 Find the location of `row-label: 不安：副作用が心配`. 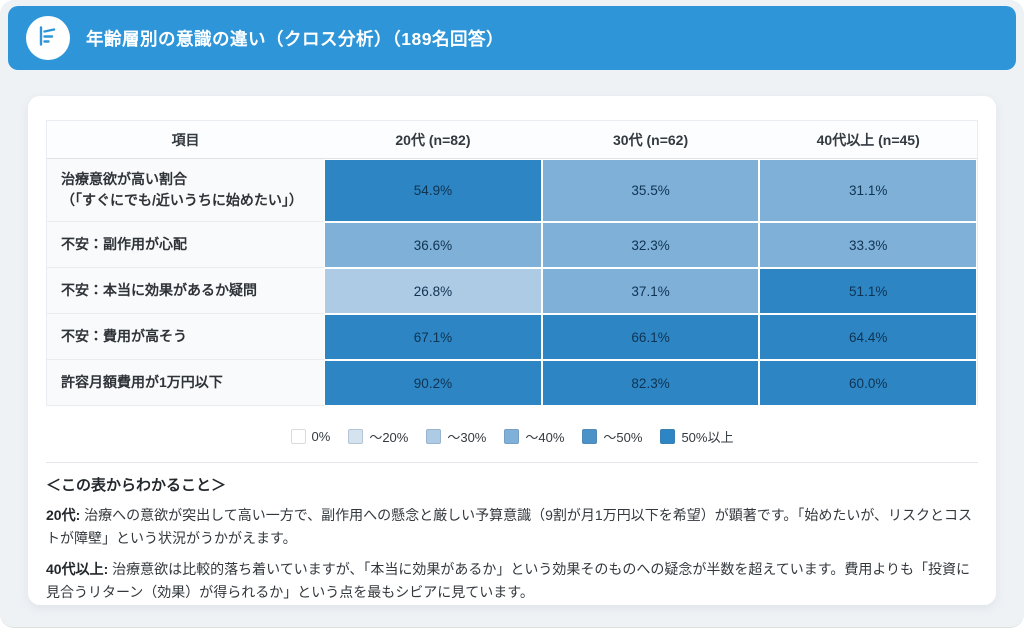

row-label: 不安：副作用が心配 is located at coordinates (186, 245).